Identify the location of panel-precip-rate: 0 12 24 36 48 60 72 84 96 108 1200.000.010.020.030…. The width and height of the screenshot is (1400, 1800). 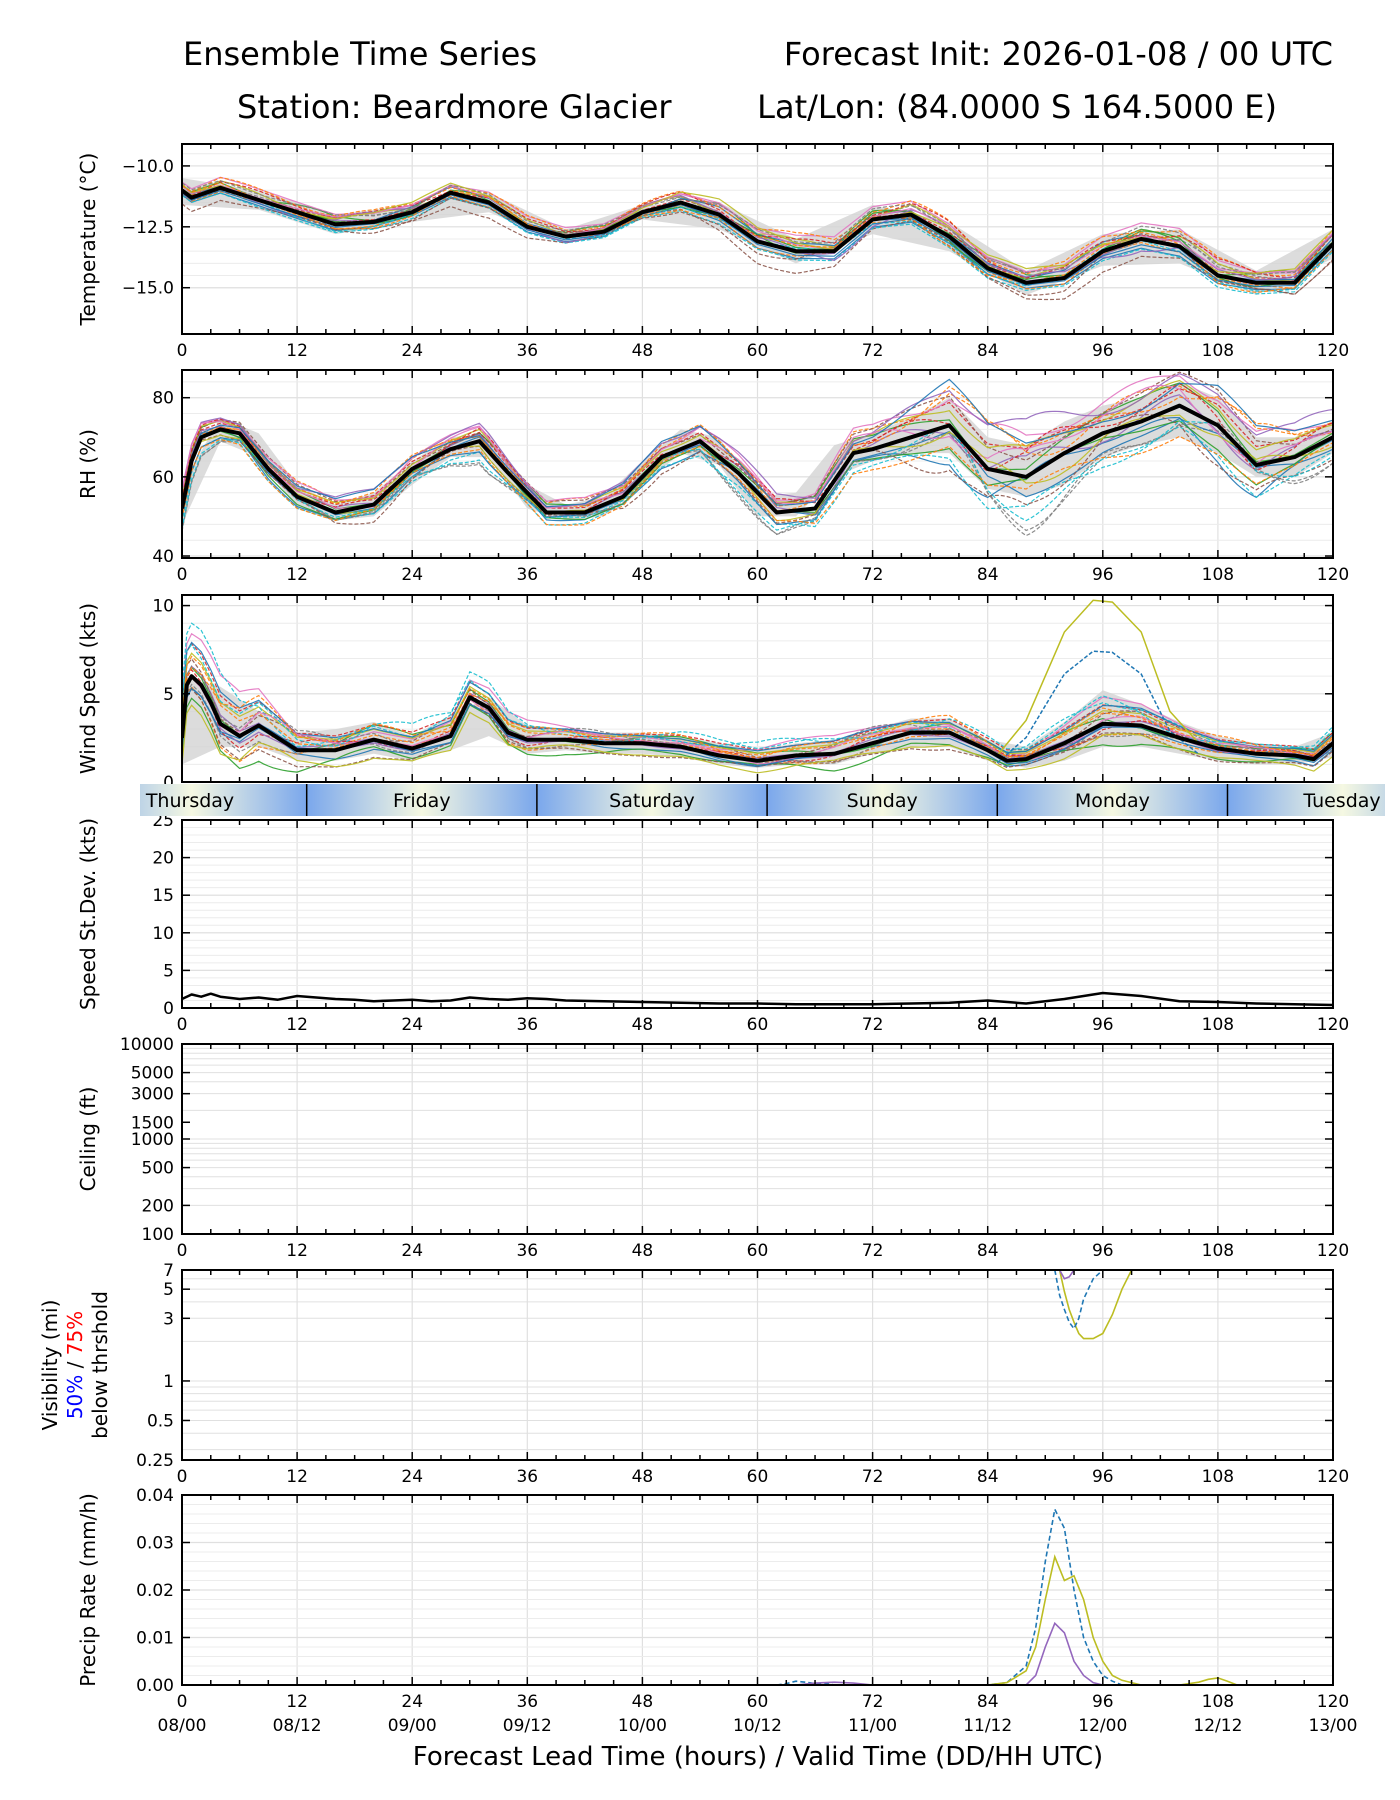
(712, 1599).